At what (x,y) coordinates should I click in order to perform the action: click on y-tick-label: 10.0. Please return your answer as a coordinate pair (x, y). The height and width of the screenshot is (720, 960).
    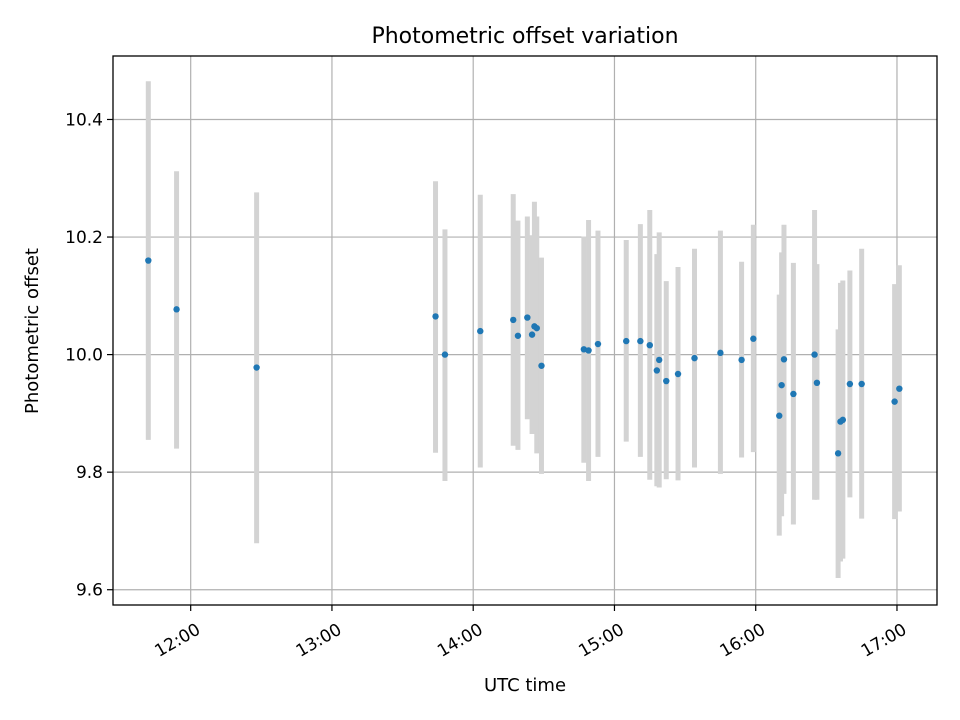
    Looking at the image, I should click on (84, 356).